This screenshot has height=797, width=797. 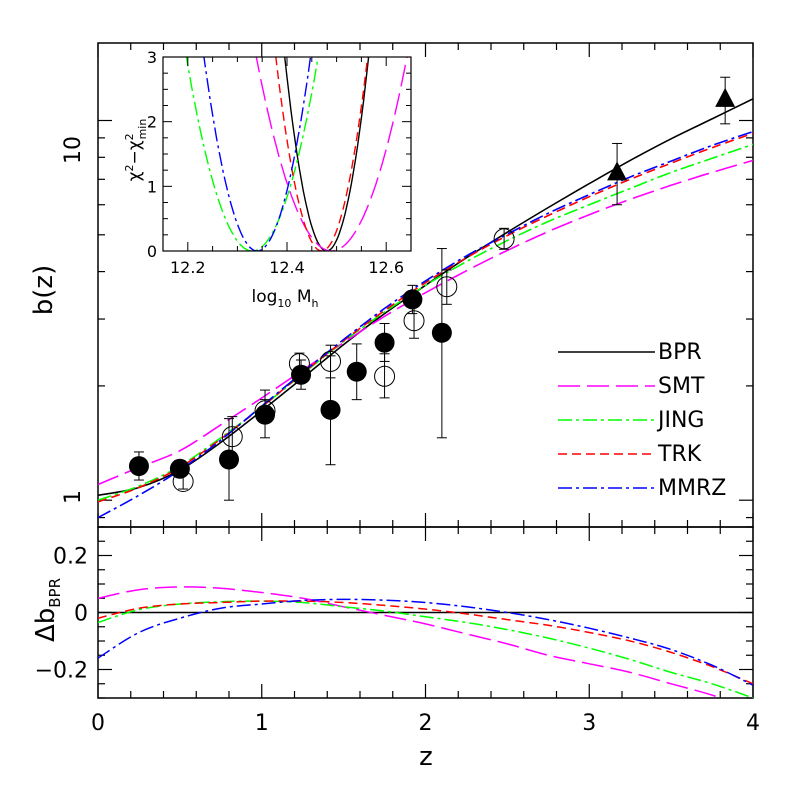 I want to click on residual-y-axis-label: ΔbBPR, so click(x=47, y=610).